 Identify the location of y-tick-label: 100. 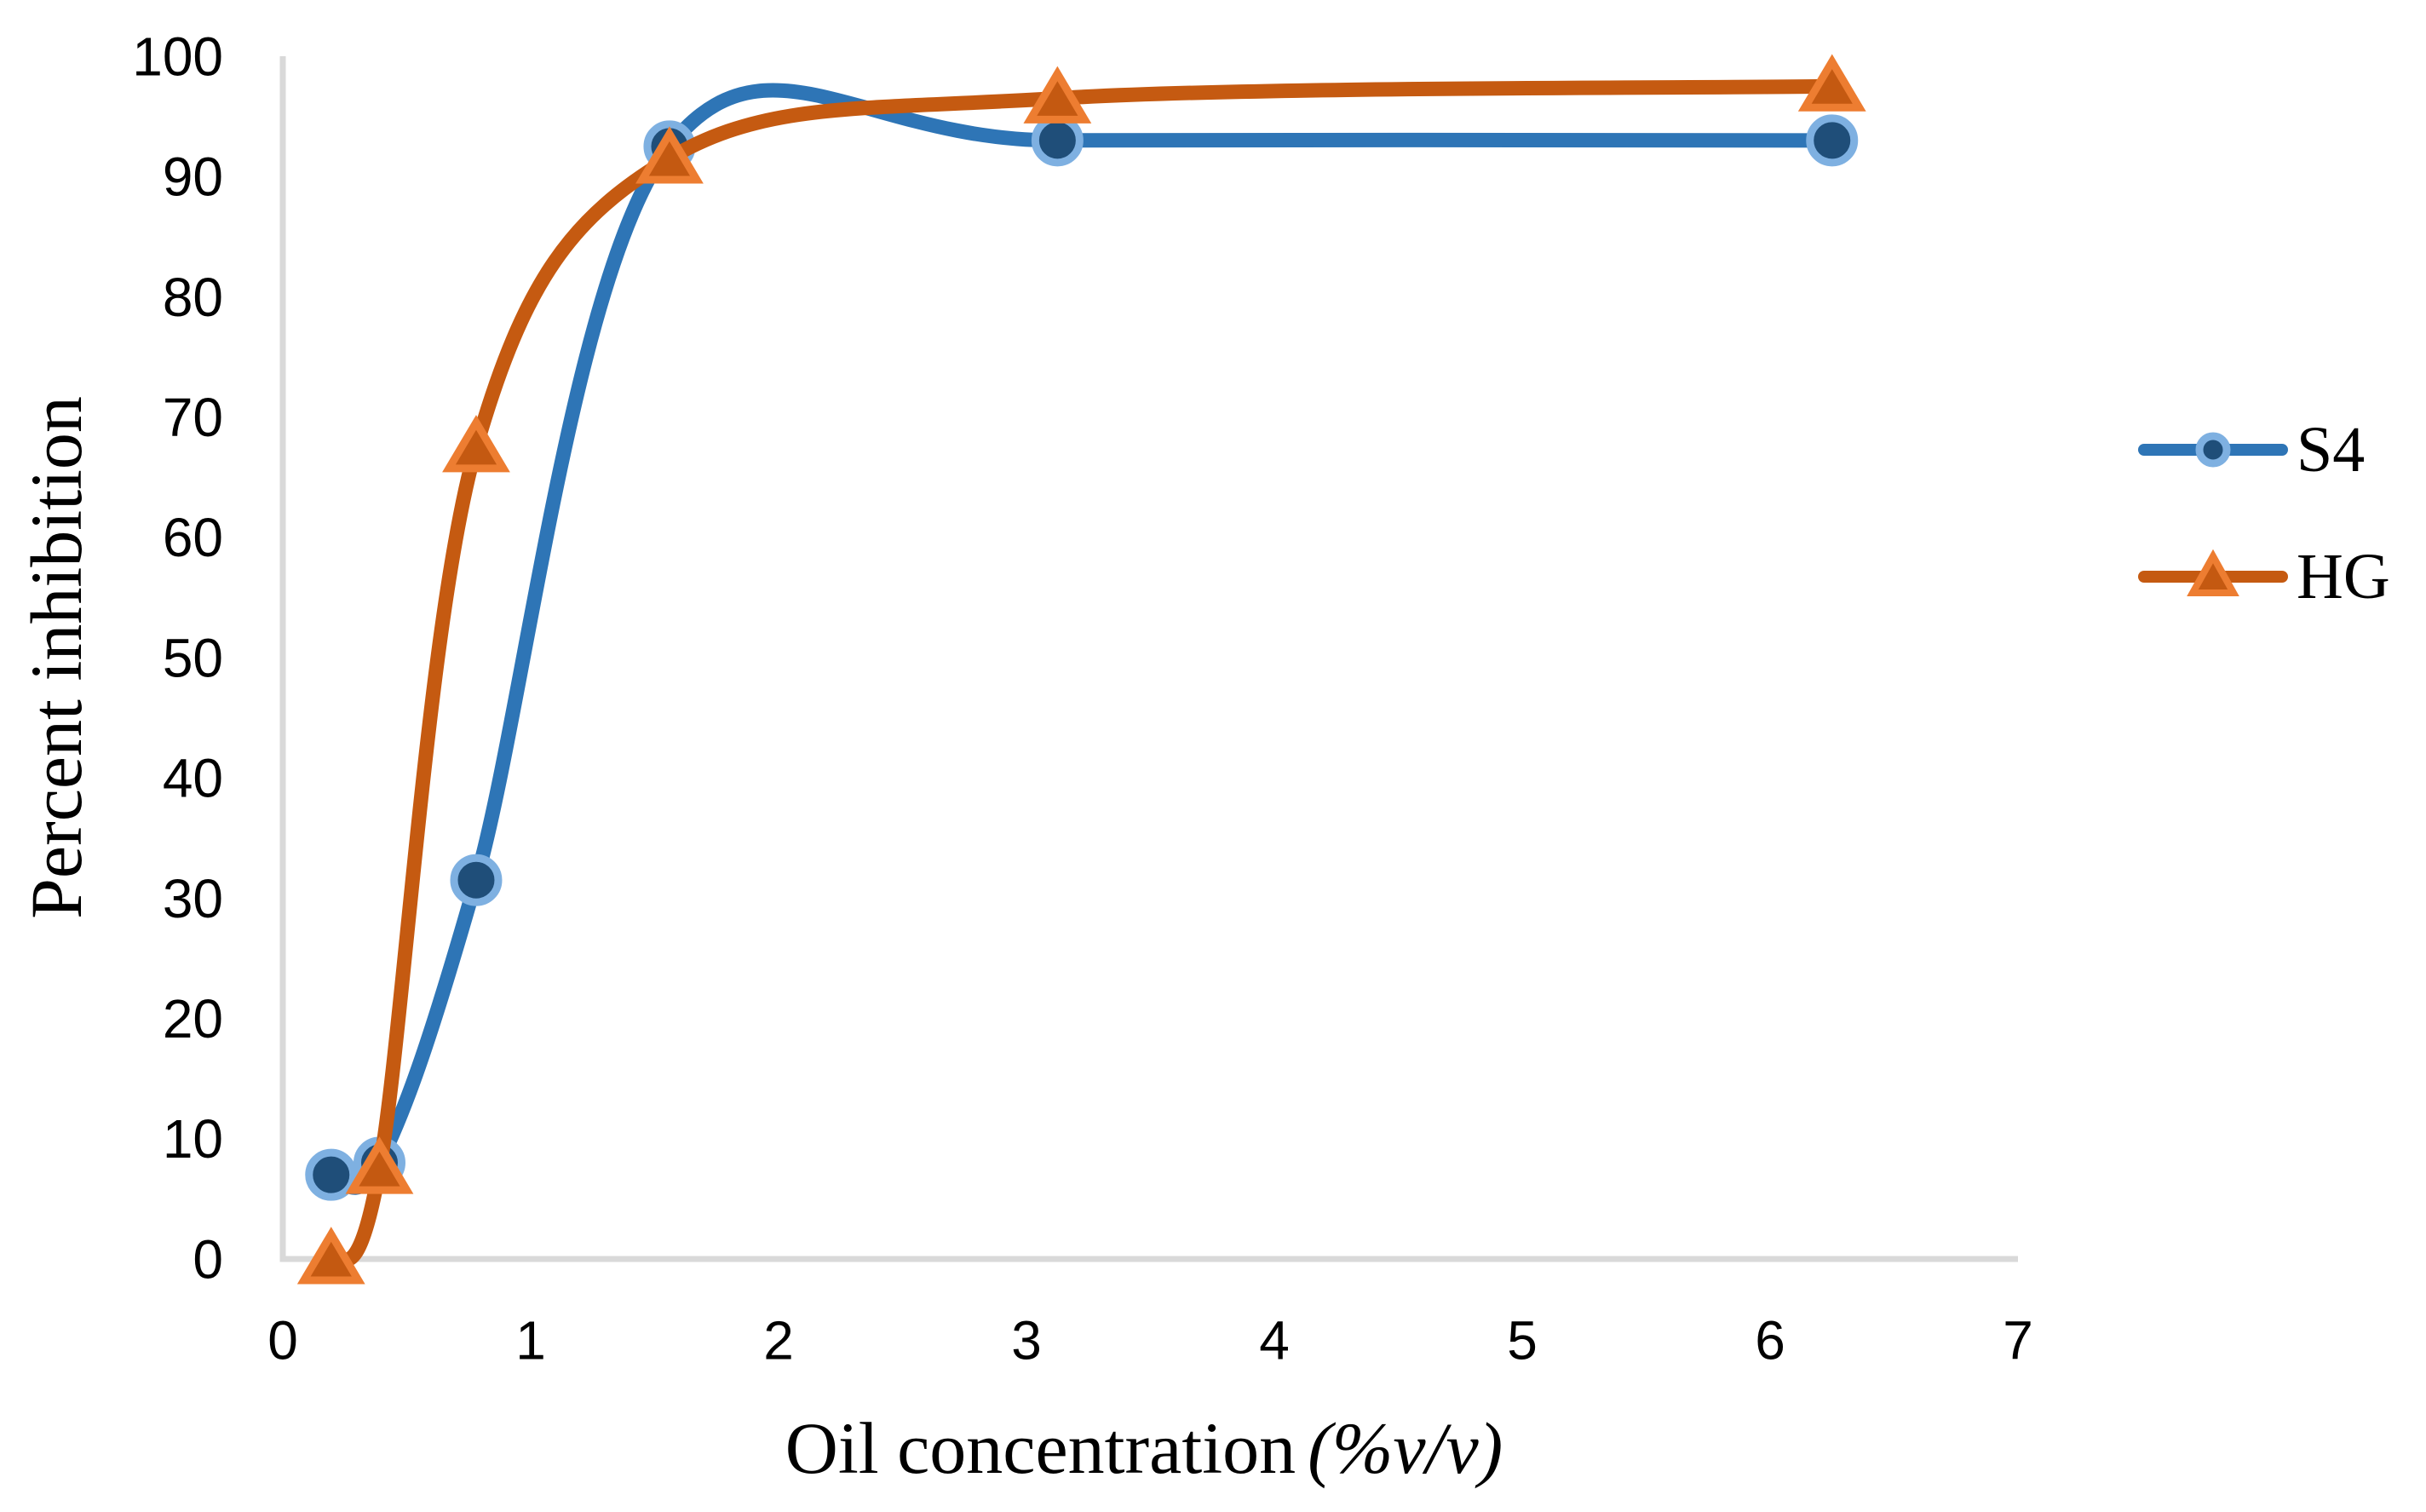
(177, 56).